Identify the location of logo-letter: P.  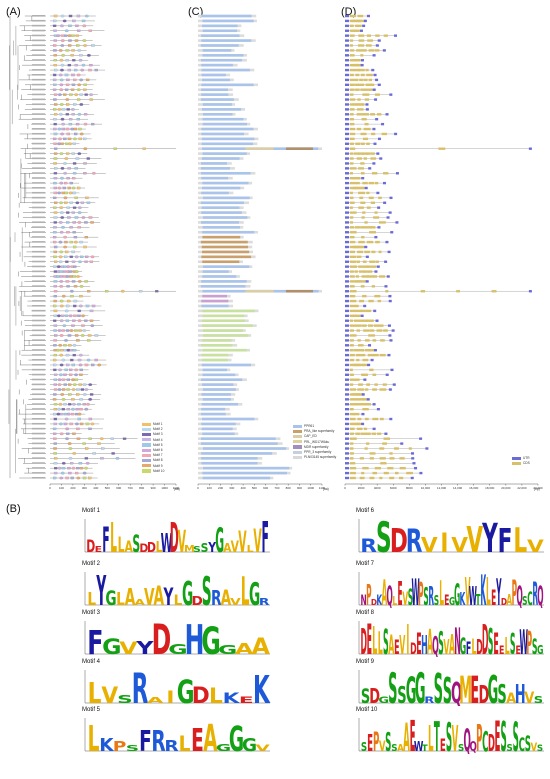
(529, 642).